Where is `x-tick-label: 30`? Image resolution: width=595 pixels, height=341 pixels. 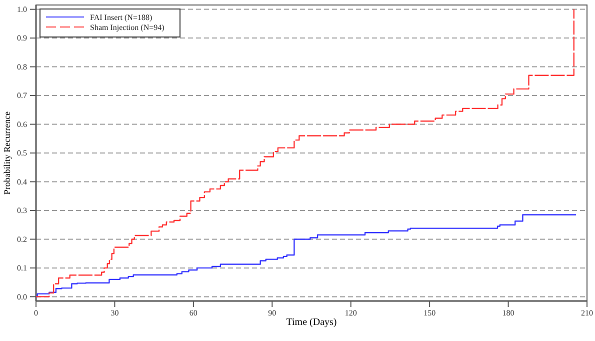 x-tick-label: 30 is located at coordinates (114, 313).